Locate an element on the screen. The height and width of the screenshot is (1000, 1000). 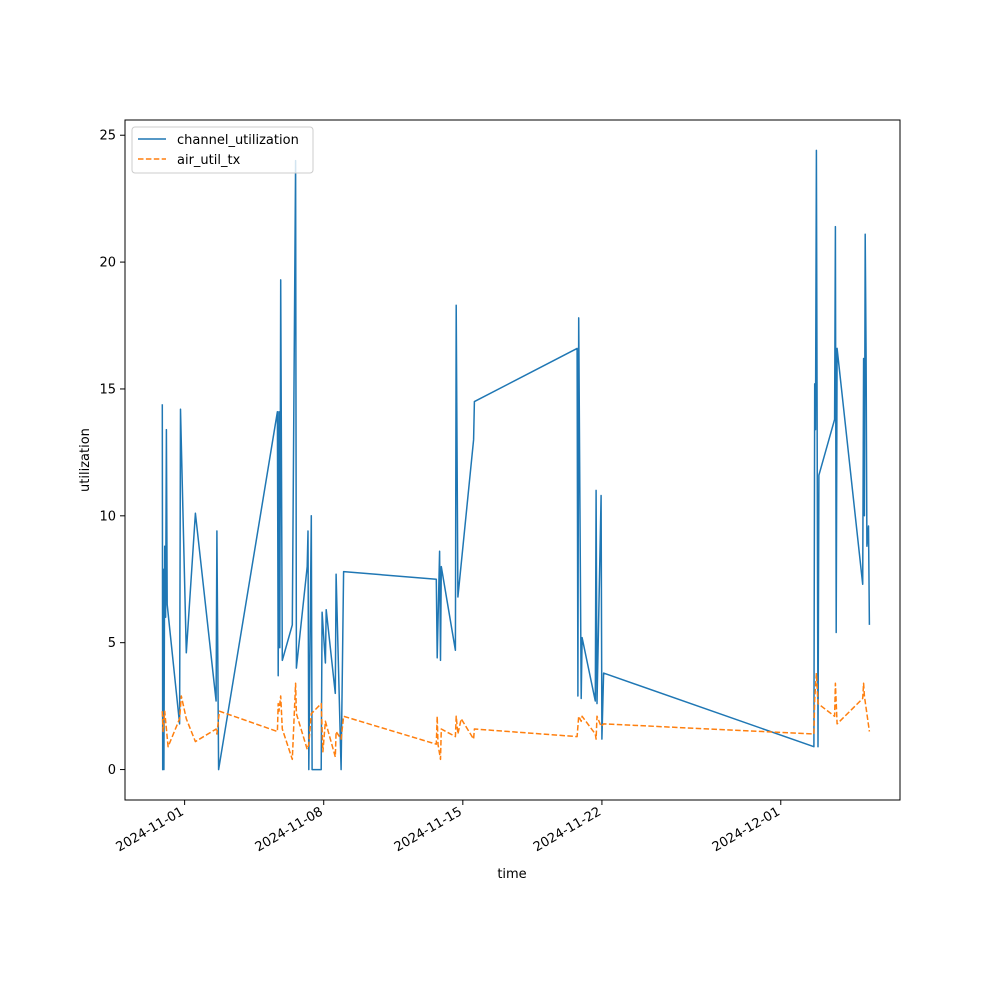
legend: channel_utilization air_util_tx is located at coordinates (222, 150).